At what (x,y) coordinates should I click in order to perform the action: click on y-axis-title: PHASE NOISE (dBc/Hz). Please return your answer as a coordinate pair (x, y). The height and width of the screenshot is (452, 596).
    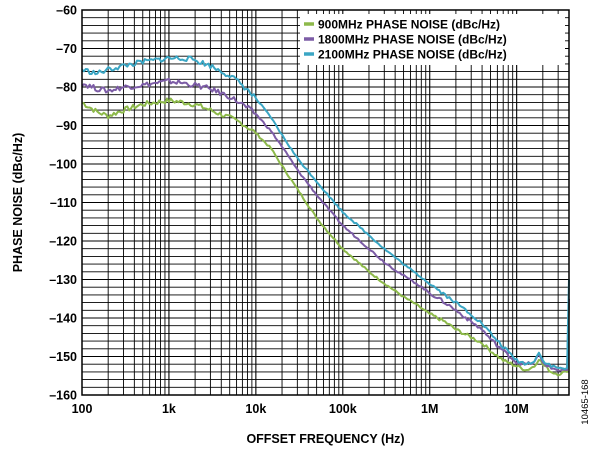
    Looking at the image, I should click on (18, 203).